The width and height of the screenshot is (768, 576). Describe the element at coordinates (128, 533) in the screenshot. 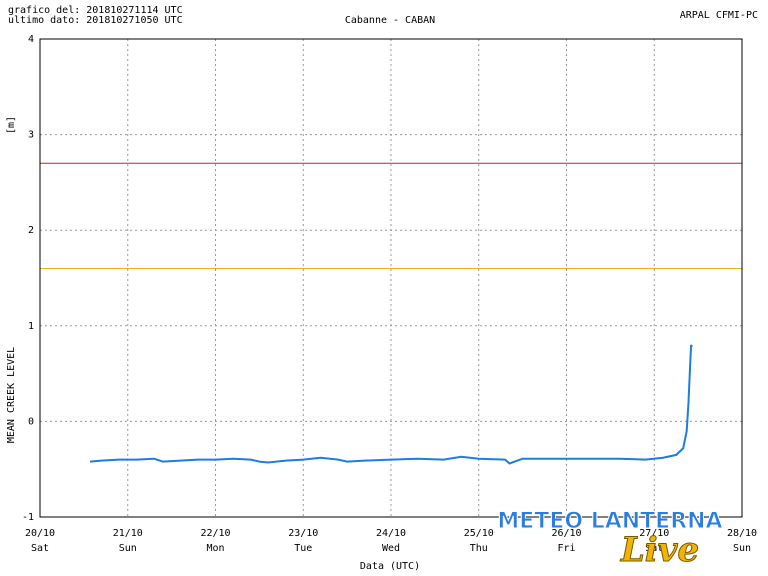

I see `x-tick-label: 21/10` at that location.